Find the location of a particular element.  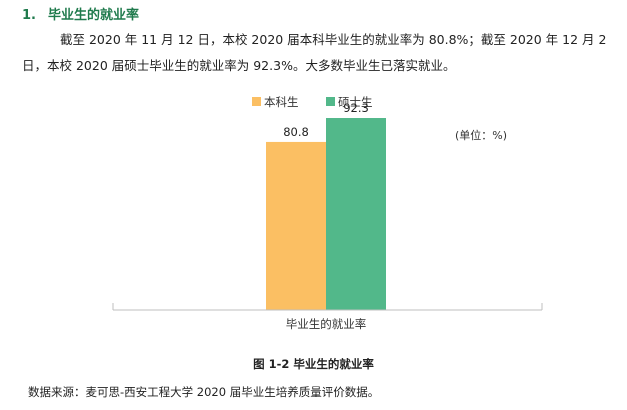

legend-label-master: 硕士生 is located at coordinates (355, 102).